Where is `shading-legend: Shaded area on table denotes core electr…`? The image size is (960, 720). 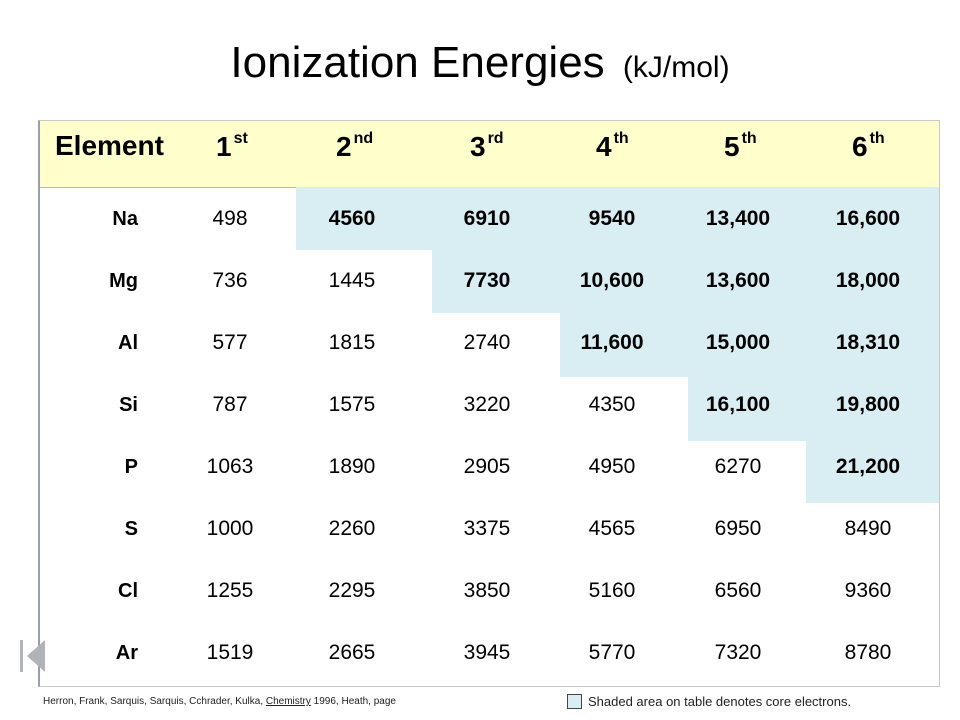
shading-legend: Shaded area on table denotes core electr… is located at coordinates (709, 701).